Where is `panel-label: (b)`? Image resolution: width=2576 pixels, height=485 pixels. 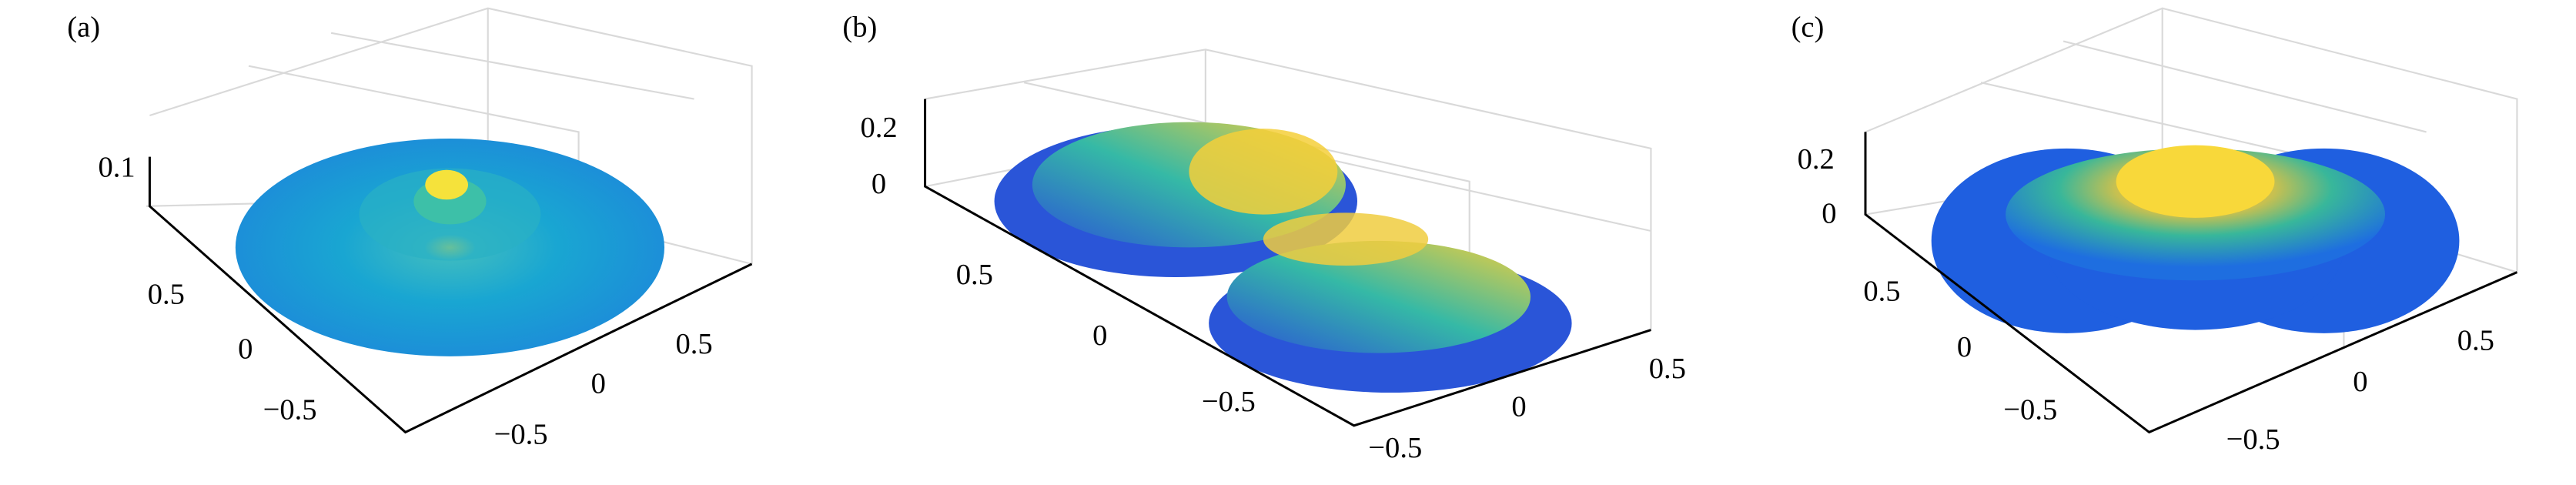 panel-label: (b) is located at coordinates (859, 27).